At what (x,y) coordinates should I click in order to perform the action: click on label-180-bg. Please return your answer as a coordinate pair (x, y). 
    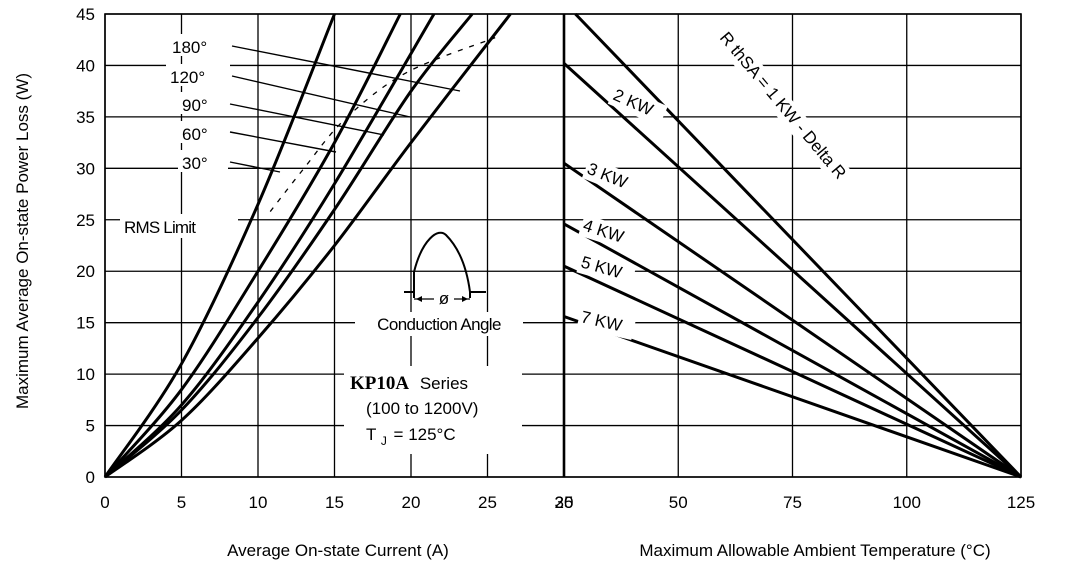
    Looking at the image, I should click on (200, 45).